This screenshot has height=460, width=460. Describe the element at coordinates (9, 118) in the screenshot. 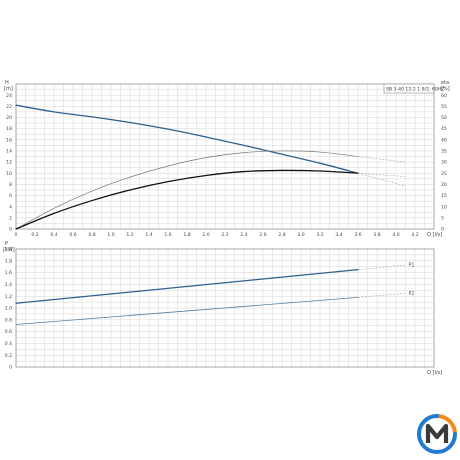

I see `head-tick-label: 20` at that location.